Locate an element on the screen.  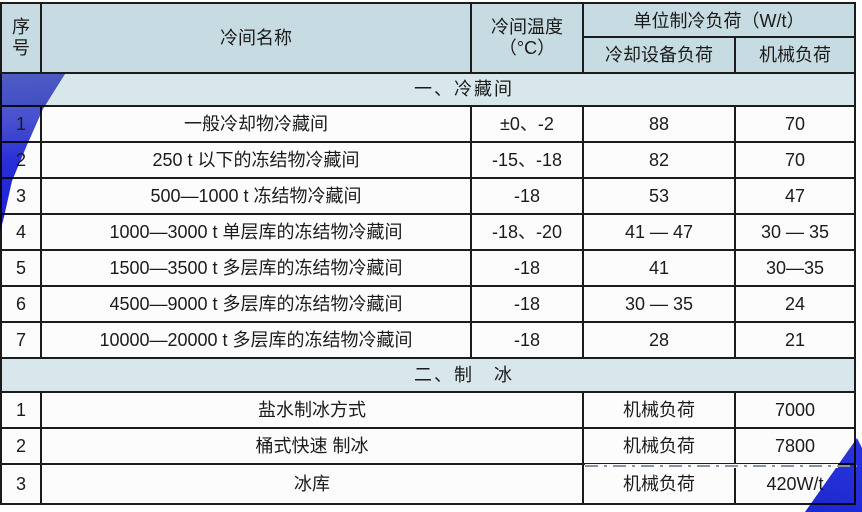
table-row: 5 1500—3500 t 多层库的冻结物冷藏间 -18 41 30—35 is located at coordinates (428, 269).